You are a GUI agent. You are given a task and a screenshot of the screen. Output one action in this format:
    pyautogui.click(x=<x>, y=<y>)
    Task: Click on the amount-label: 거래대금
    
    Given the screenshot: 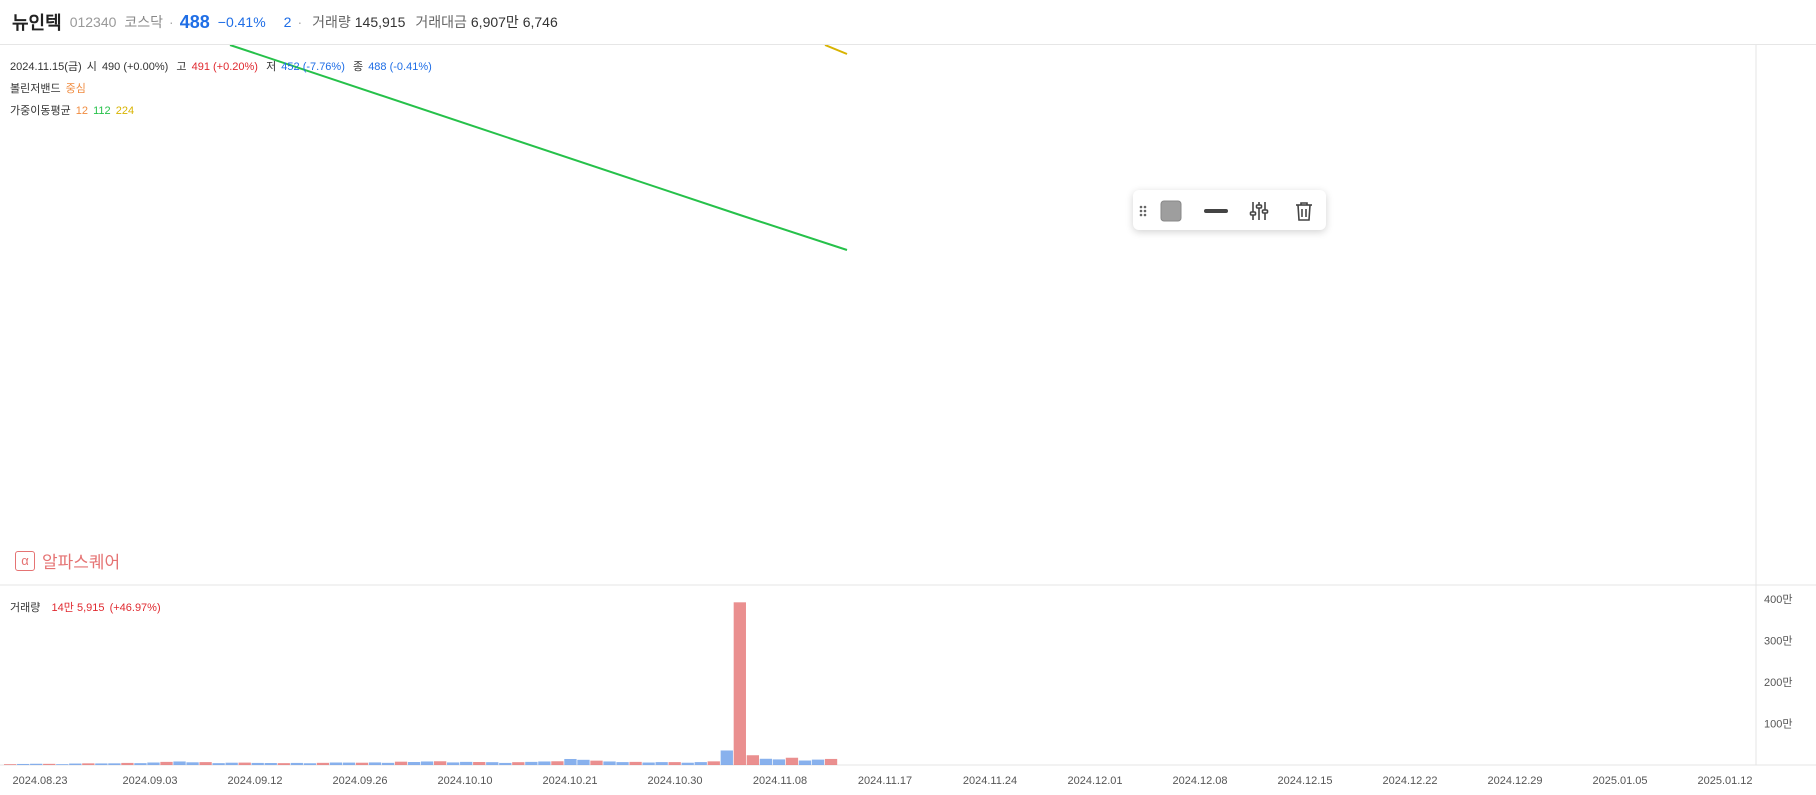 What is the action you would take?
    pyautogui.click(x=441, y=22)
    